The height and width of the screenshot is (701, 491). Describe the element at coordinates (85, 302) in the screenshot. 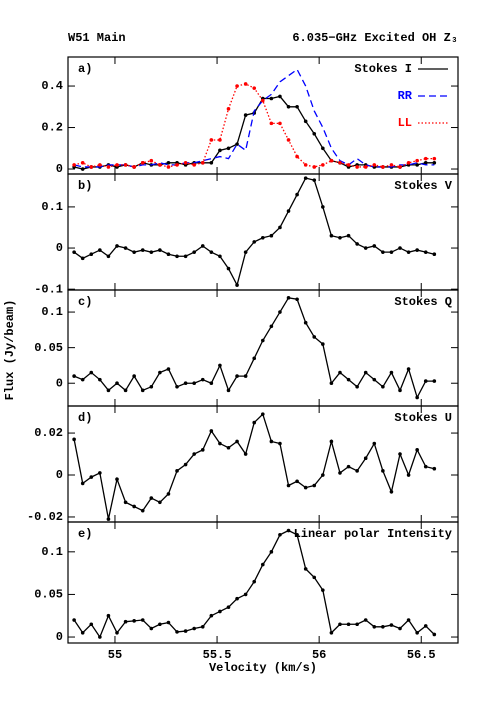

I see `panel-label: c)` at that location.